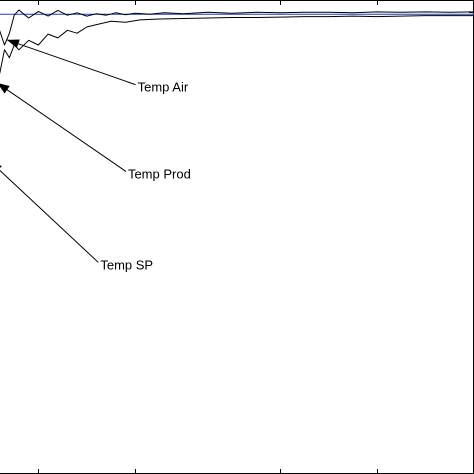 Image resolution: width=474 pixels, height=474 pixels. I want to click on annotation-label-2: Temp SP, so click(126, 264).